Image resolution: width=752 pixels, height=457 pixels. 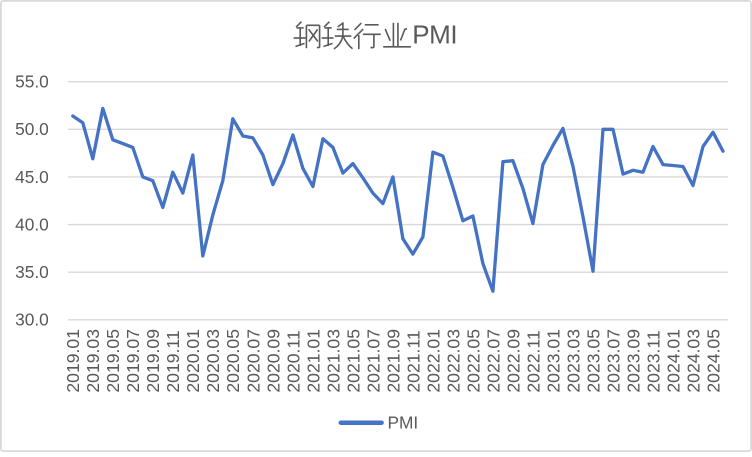 What do you see at coordinates (513, 361) in the screenshot?
I see `svg-text: 2022.09` at bounding box center [513, 361].